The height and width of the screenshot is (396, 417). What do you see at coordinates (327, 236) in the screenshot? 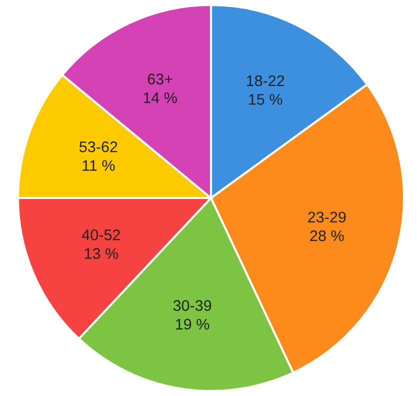
I see `data-label: 28 %` at bounding box center [327, 236].